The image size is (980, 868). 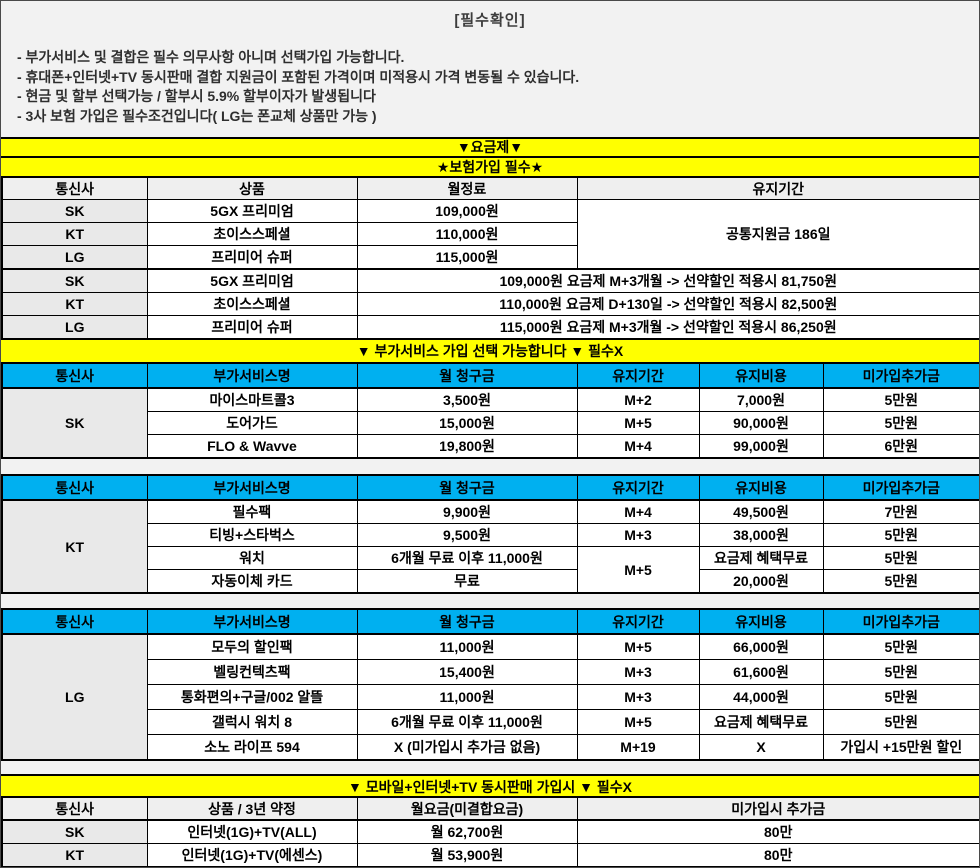 I want to click on bundle-header-product: 상품 / 3년 약정, so click(x=252, y=808).